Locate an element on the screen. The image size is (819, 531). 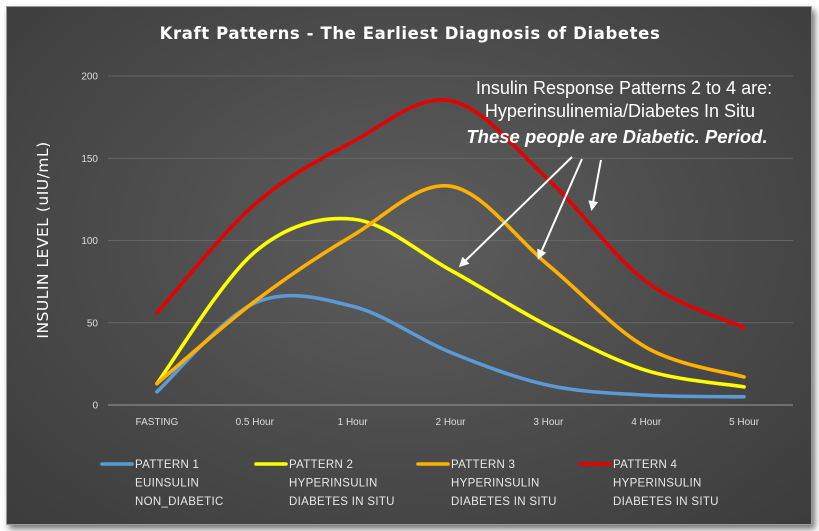
x-tick-label: 4 Hour is located at coordinates (646, 422).